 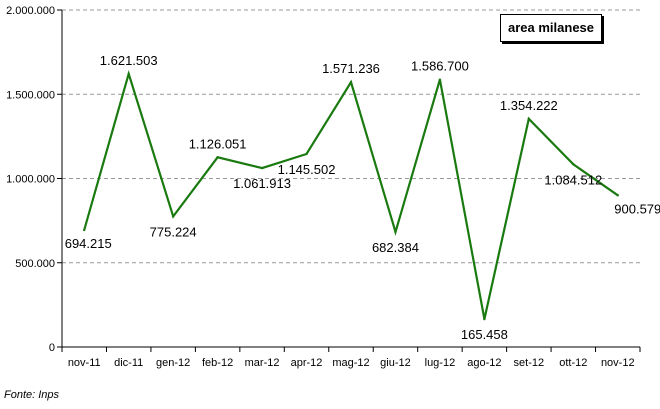 What do you see at coordinates (32, 395) in the screenshot?
I see `source-note: Fonte: Inps` at bounding box center [32, 395].